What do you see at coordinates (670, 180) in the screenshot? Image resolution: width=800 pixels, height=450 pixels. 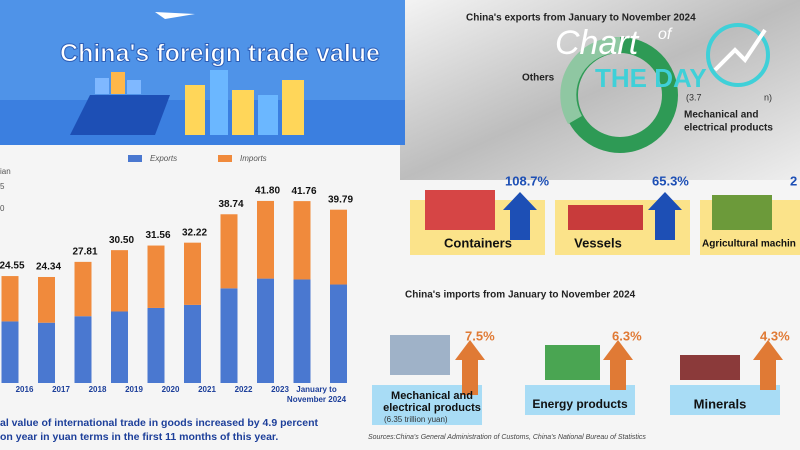 I see `card-change: 65.3%` at bounding box center [670, 180].